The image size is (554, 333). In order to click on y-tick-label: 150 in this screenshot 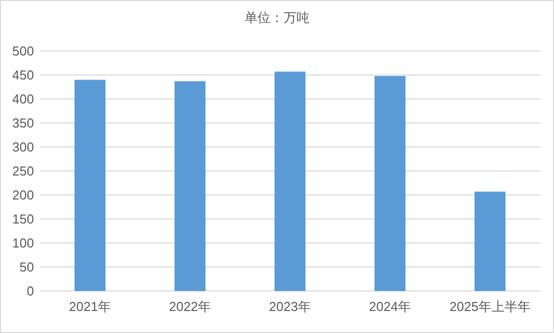, I will do `click(23, 219)`.